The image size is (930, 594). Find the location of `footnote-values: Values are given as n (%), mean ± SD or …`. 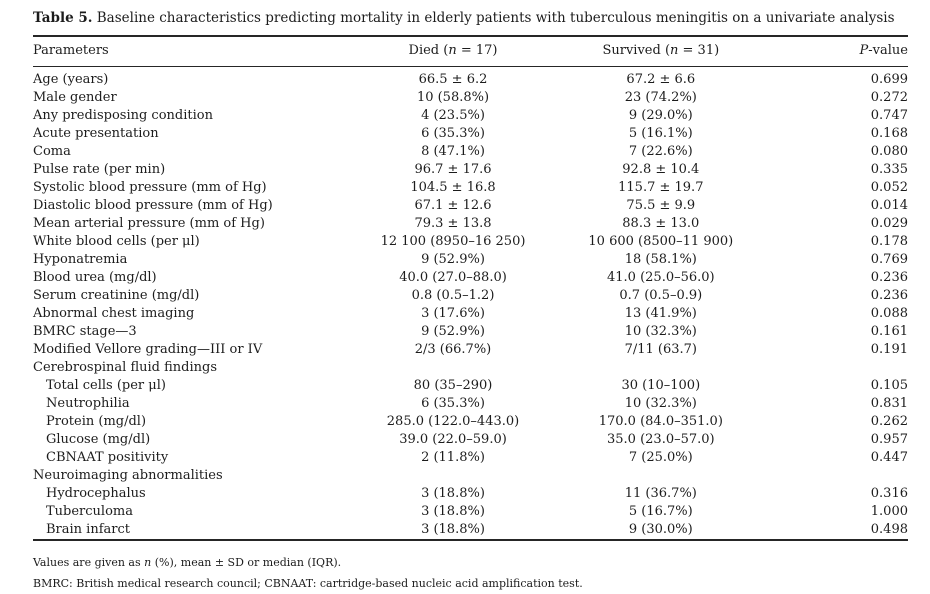

footnote-values: Values are given as n (%), mean ± SD or … is located at coordinates (187, 562).